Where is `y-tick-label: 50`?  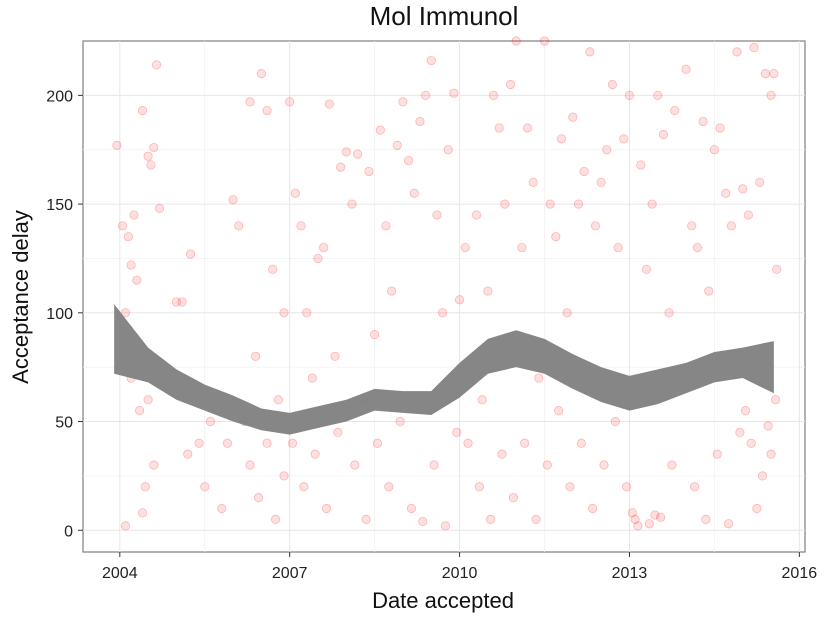
y-tick-label: 50 is located at coordinates (64, 423).